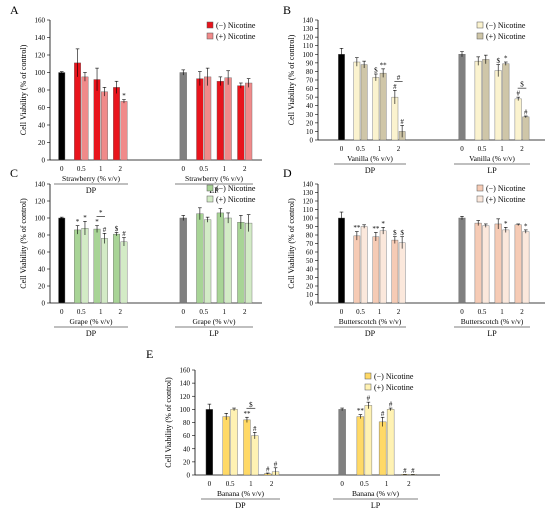 This screenshot has width=550, height=513. What do you see at coordinates (240, 455) in the screenshot?
I see `group-dp: 0 0.5 1 2**#$##Banana (% v/v)DP` at bounding box center [240, 455].